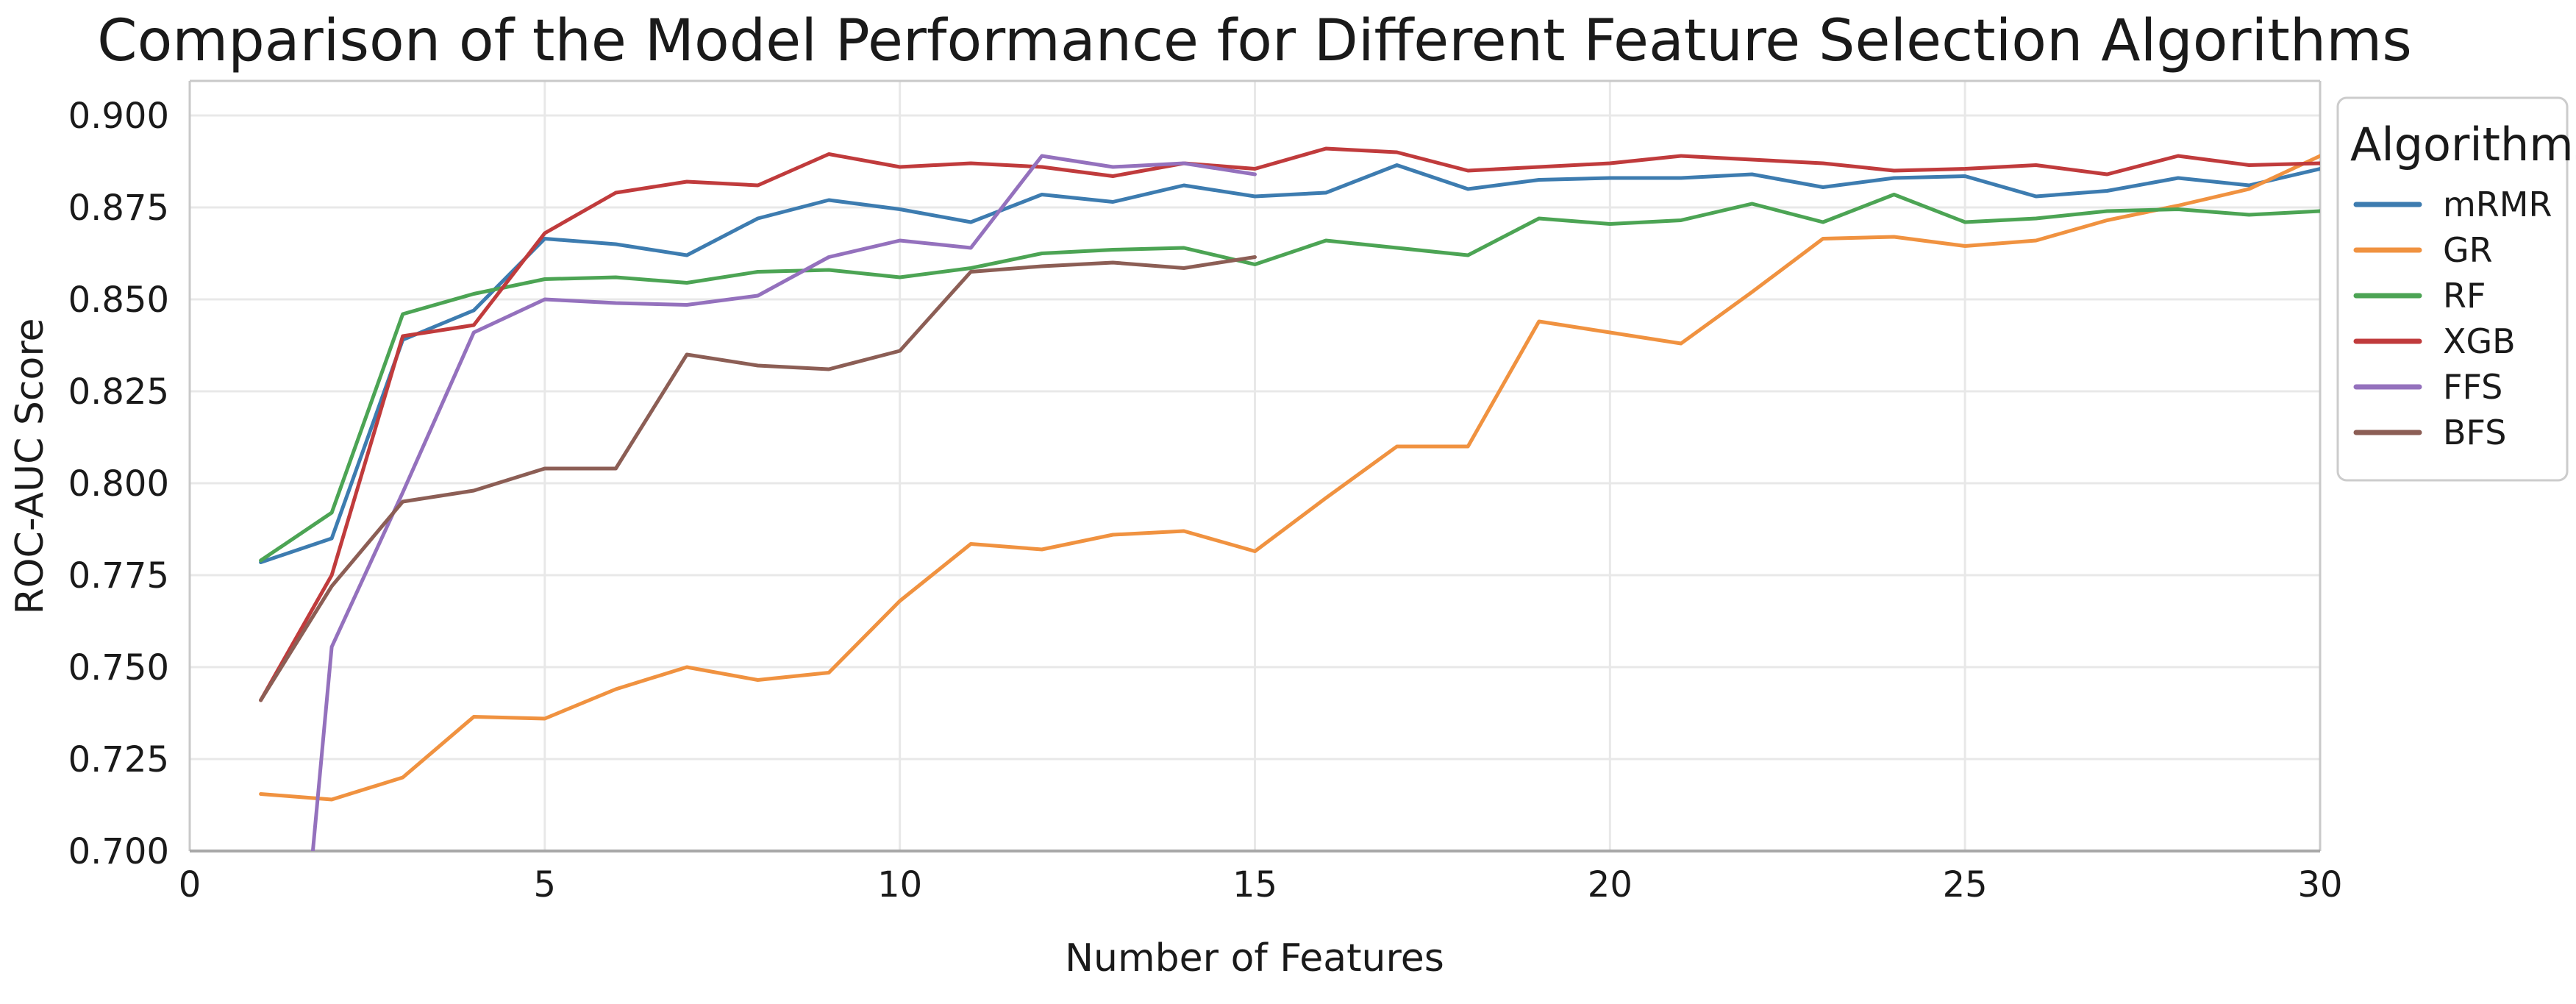 This screenshot has height=1004, width=2576. I want to click on y-tick-label-0.700: 0.700, so click(118, 852).